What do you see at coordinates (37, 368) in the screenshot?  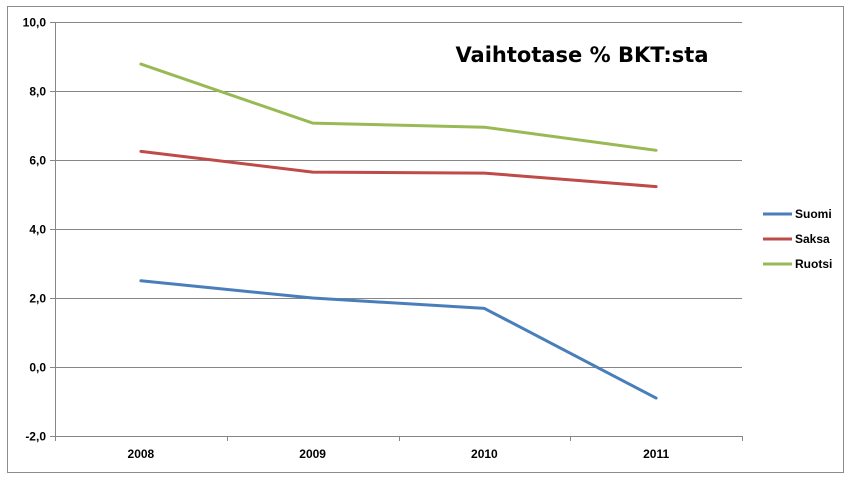 I see `y-tick-label: 0,0` at bounding box center [37, 368].